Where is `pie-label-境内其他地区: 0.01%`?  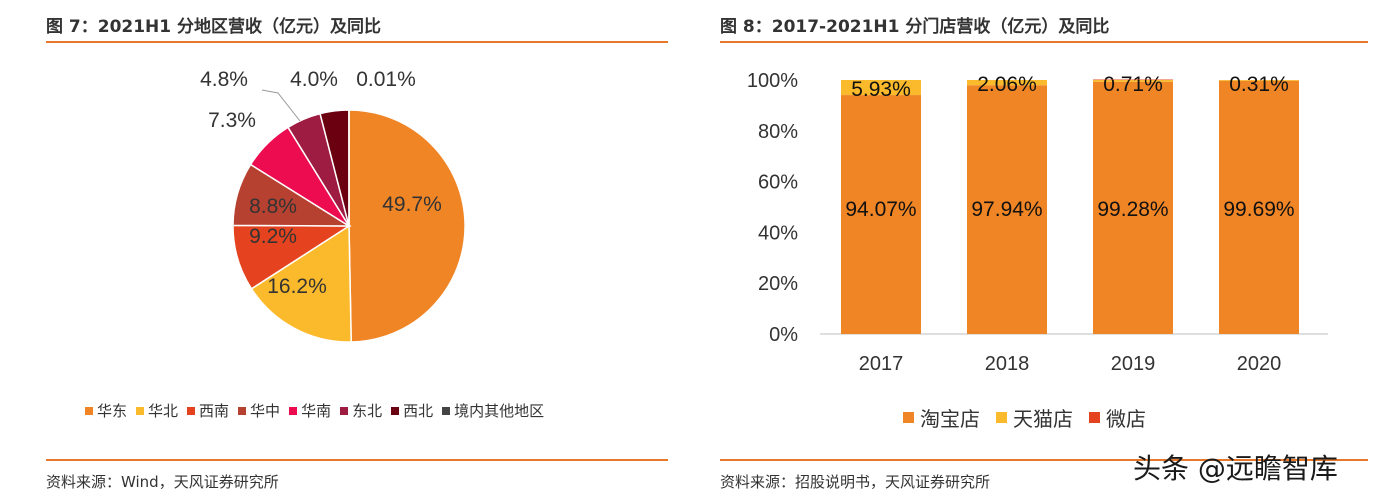
pie-label-境内其他地区: 0.01% is located at coordinates (386, 79).